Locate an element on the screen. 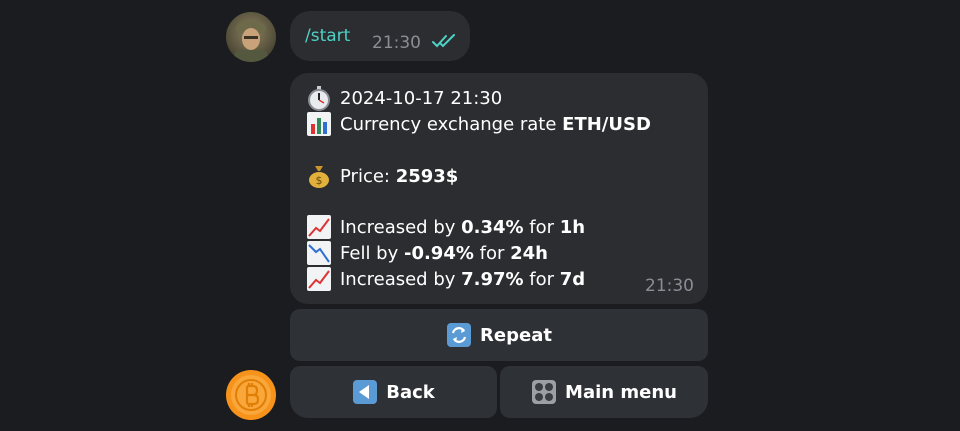  user-photo is located at coordinates (251, 41).